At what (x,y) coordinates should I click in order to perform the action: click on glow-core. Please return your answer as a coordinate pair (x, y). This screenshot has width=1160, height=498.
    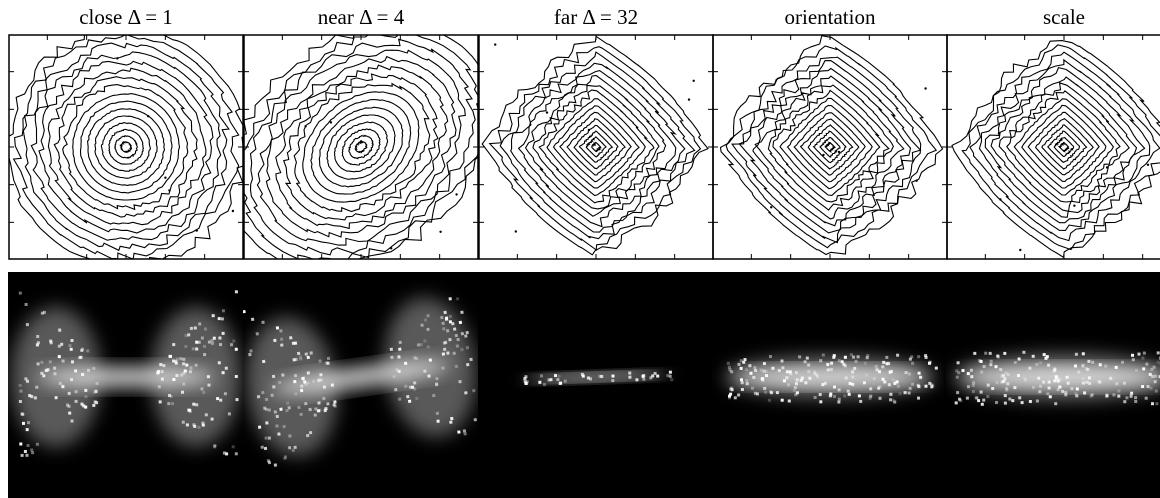
    Looking at the image, I should click on (596, 377).